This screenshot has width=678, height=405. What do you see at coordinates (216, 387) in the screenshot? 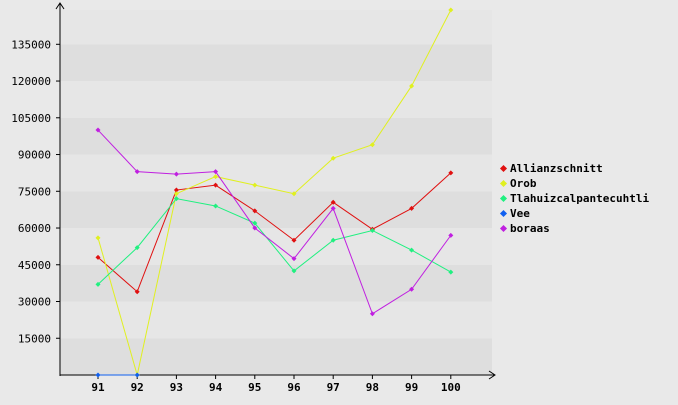
I see `x-tick-label: 94` at bounding box center [216, 387].